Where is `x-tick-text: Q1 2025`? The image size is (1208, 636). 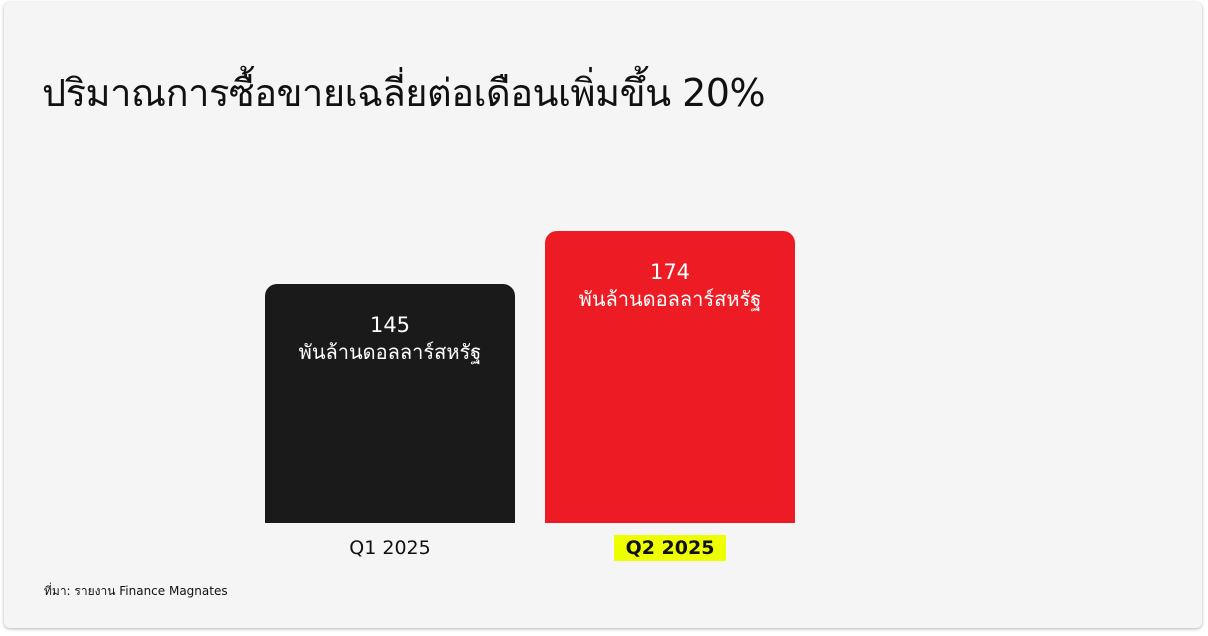
x-tick-text: Q1 2025 is located at coordinates (390, 548).